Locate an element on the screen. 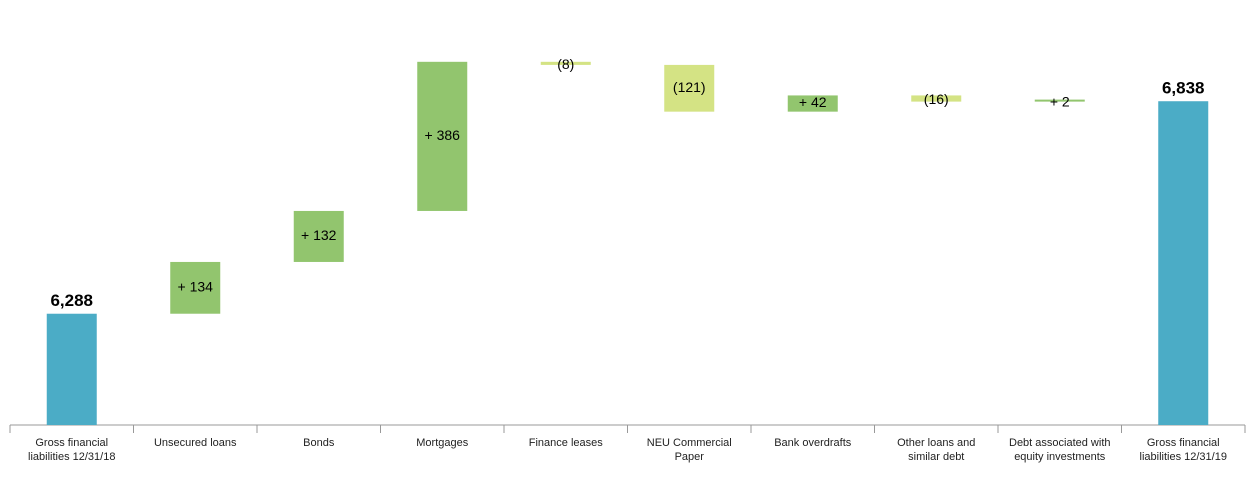 This screenshot has height=480, width=1255. x-tick-label: Bonds is located at coordinates (319, 443).